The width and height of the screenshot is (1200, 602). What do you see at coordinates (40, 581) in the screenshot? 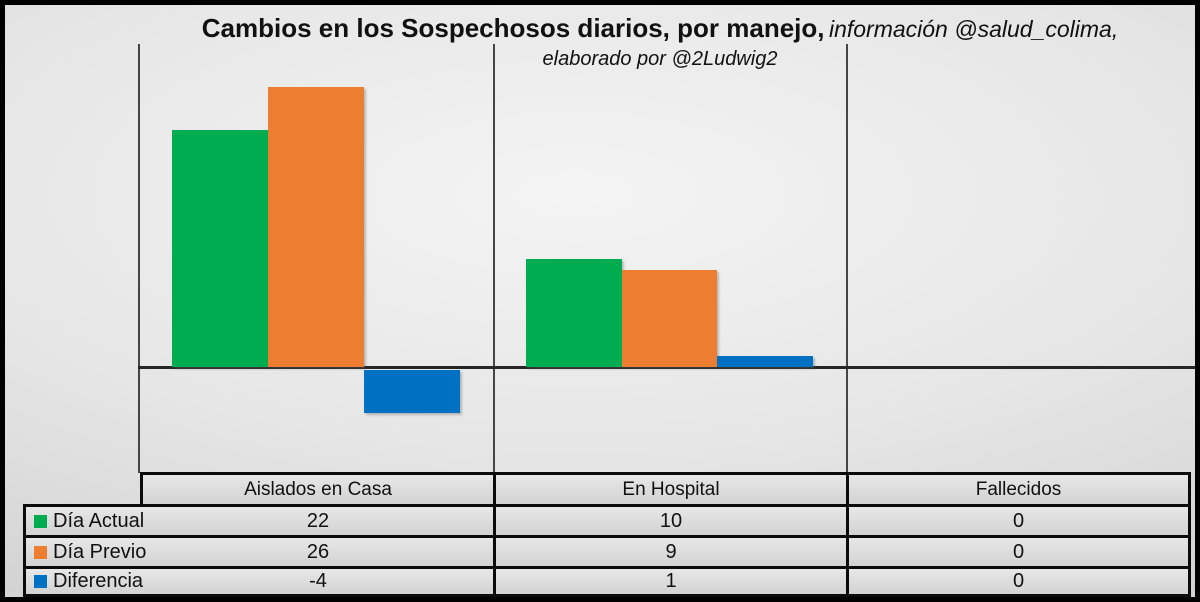
I see `diferencia-swatch-icon` at bounding box center [40, 581].